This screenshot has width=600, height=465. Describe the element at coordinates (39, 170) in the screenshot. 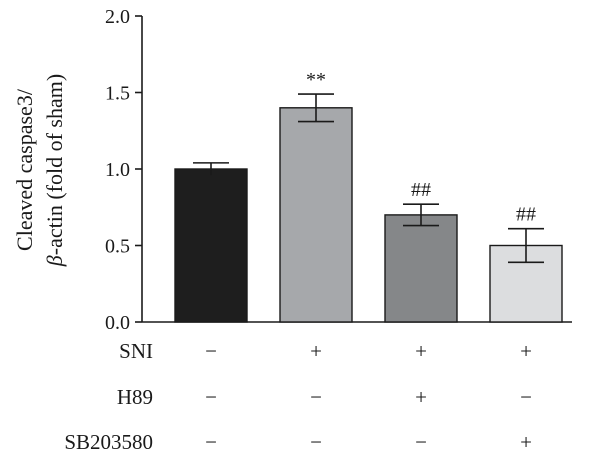

I see `y-axis-label: Cleaved caspase3/ β-actin (fold of sham)` at that location.